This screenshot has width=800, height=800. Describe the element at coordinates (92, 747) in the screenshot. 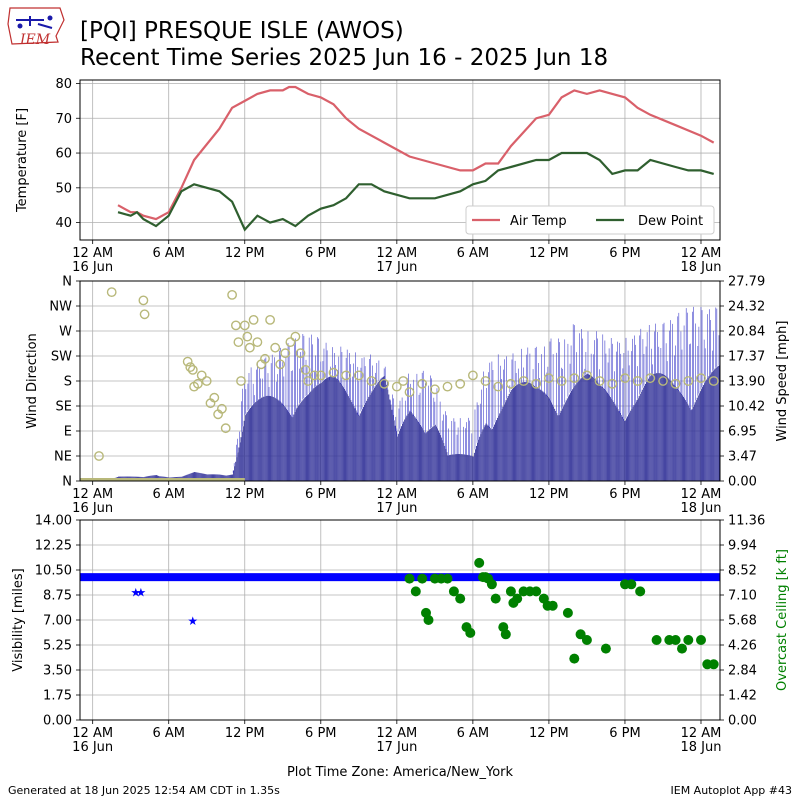

I see `x-tick-sublabel: 16 Jun` at that location.